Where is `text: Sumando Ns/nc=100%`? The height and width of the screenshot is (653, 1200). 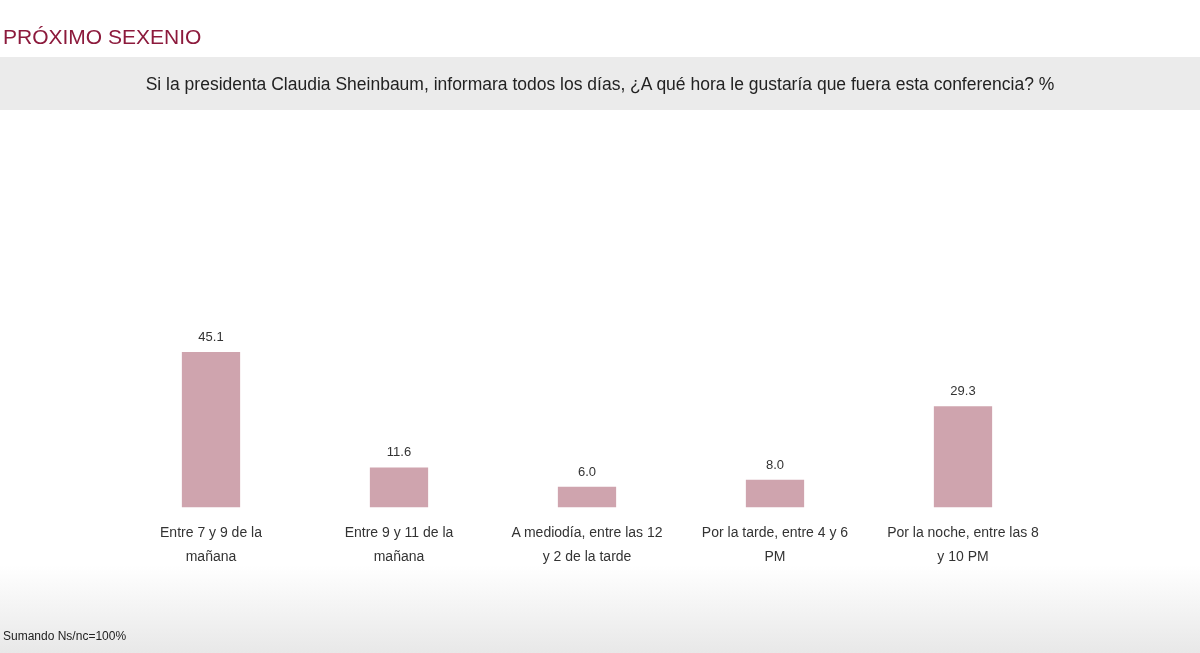
text: Sumando Ns/nc=100% is located at coordinates (65, 636).